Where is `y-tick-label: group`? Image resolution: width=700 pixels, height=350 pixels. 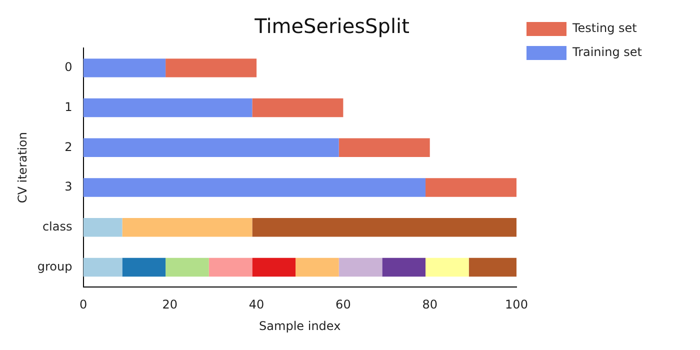
y-tick-label: group is located at coordinates (54, 266).